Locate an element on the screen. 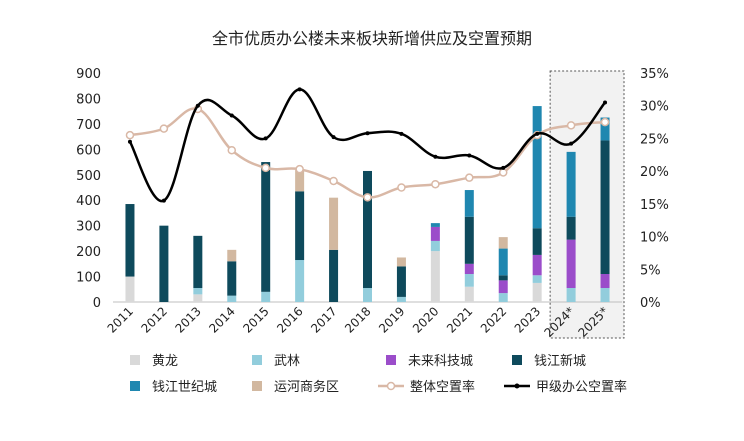 This screenshot has height=441, width=744. bar-2024*-钱江世纪城 is located at coordinates (571, 184).